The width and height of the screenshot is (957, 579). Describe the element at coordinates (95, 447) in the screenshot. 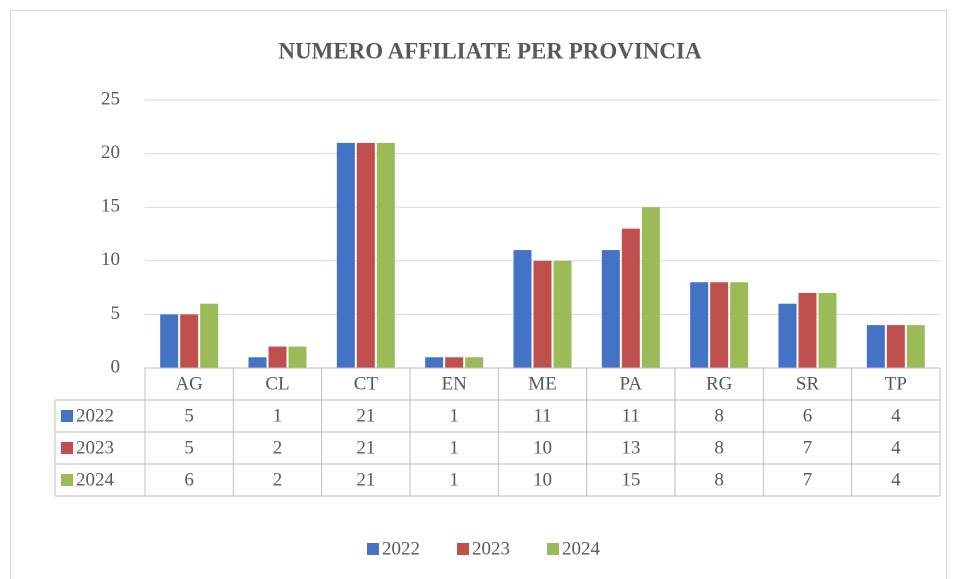

I see `table-series-name: 2023` at that location.